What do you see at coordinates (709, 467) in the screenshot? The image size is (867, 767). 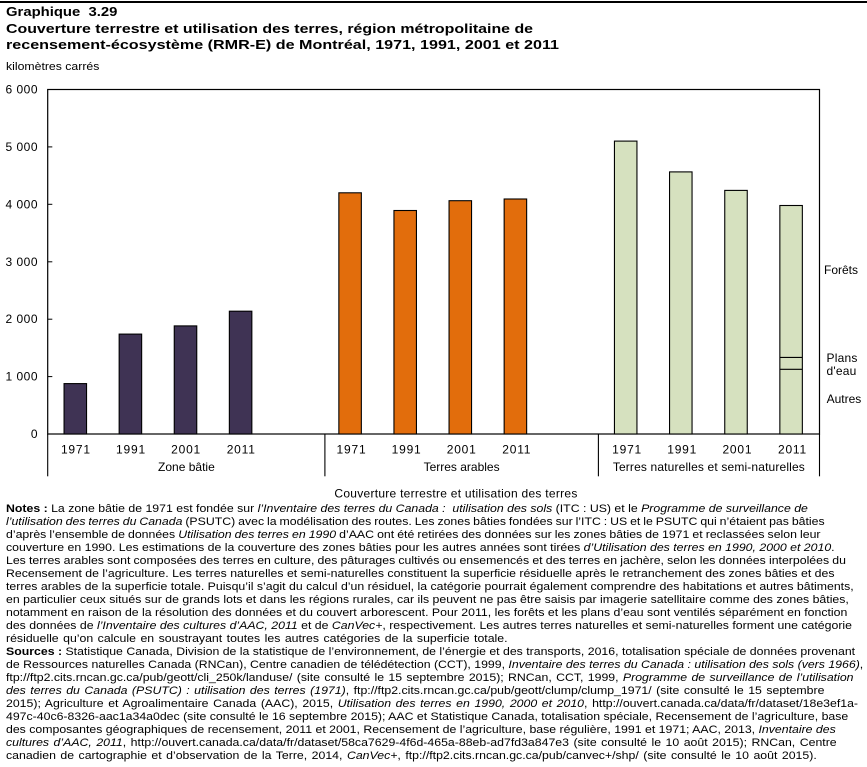 I see `svg-text:Terres naturelles et semi-natu: Terres naturelles et semi-naturelles` at bounding box center [709, 467].